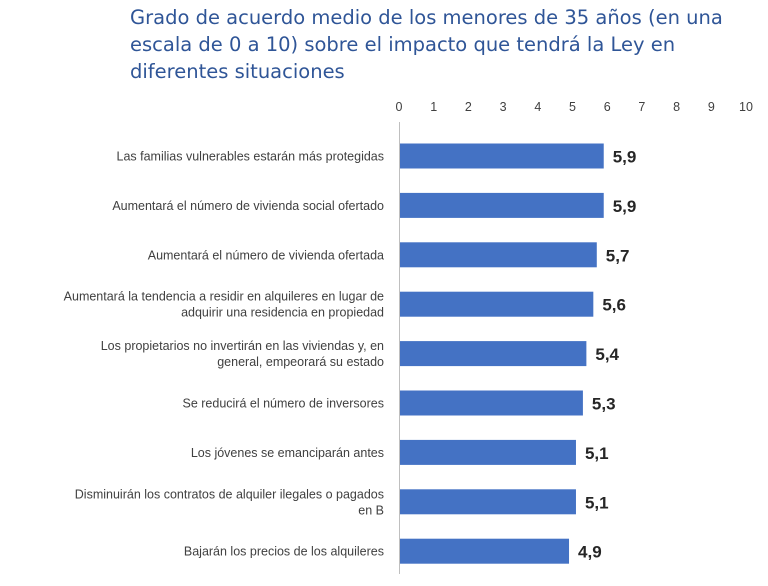 The image size is (768, 586). I want to click on data-label: 5,3, so click(604, 404).